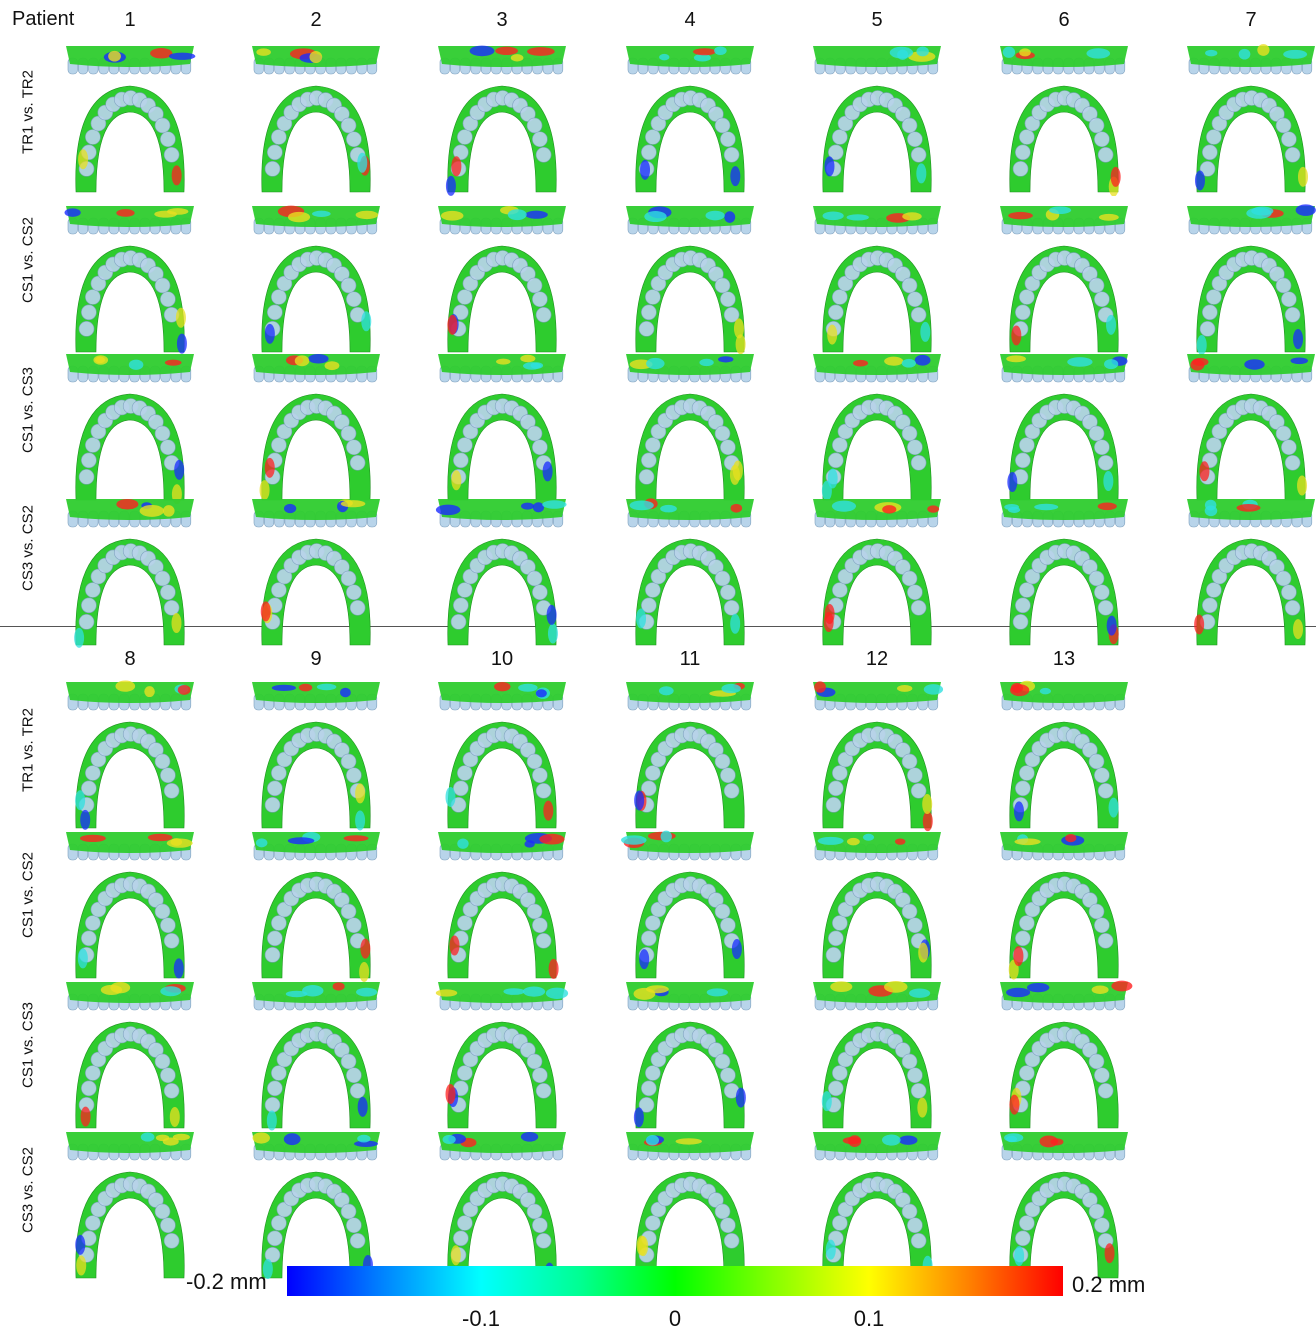 This screenshot has width=1316, height=1333. What do you see at coordinates (43, 19) in the screenshot?
I see `patient-header-label: Patient` at bounding box center [43, 19].